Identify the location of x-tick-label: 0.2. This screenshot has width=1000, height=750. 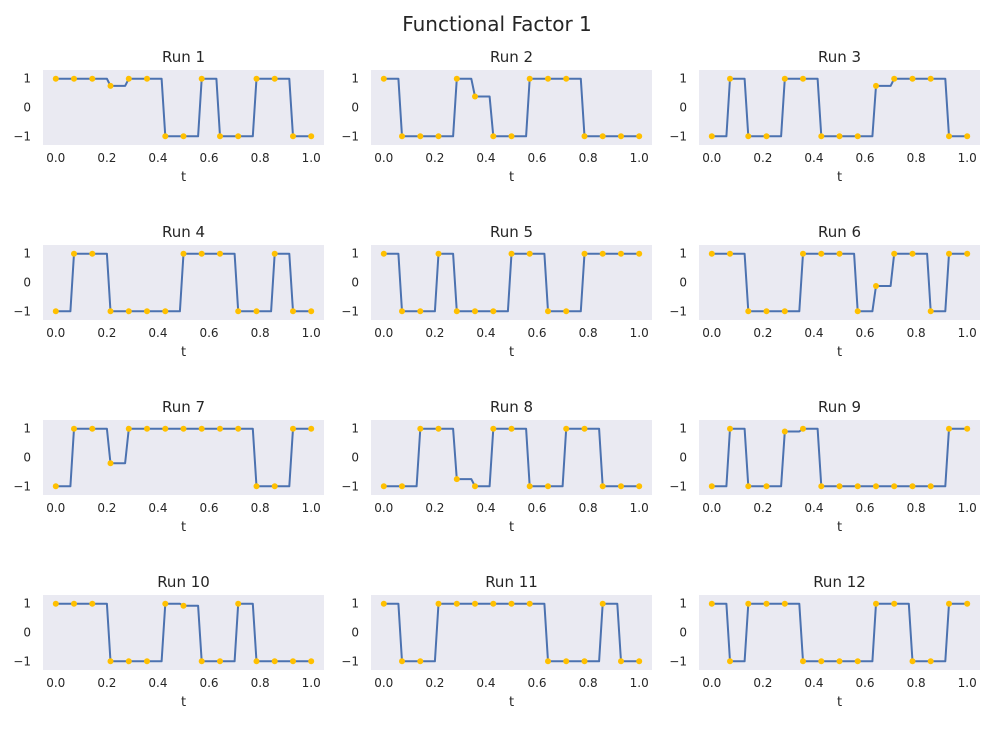
(762, 158).